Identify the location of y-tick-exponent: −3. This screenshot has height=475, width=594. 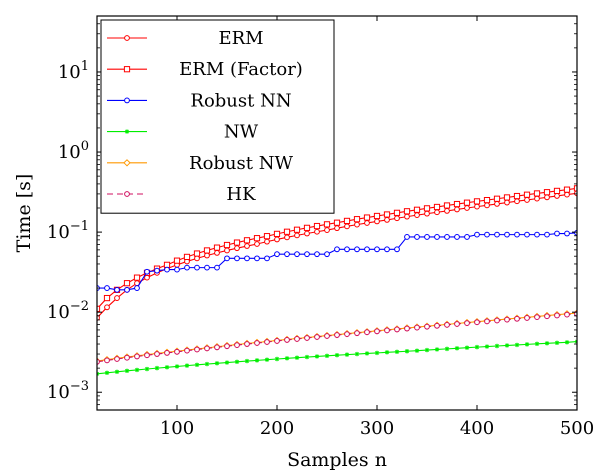
(79, 386).